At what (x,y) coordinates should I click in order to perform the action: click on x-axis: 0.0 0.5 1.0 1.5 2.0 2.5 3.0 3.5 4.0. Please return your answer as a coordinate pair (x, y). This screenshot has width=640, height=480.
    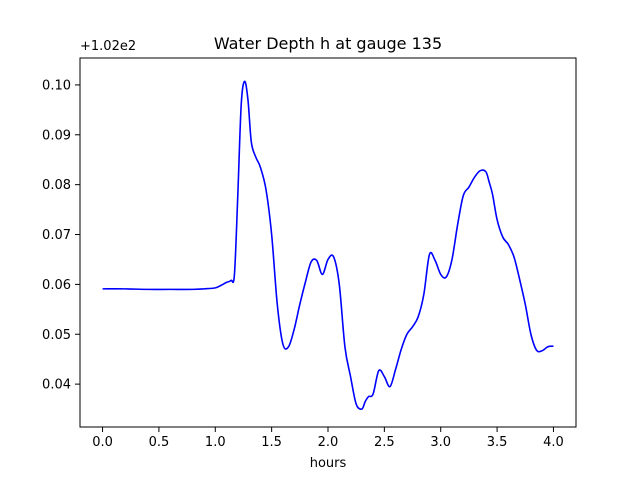
    Looking at the image, I should click on (328, 438).